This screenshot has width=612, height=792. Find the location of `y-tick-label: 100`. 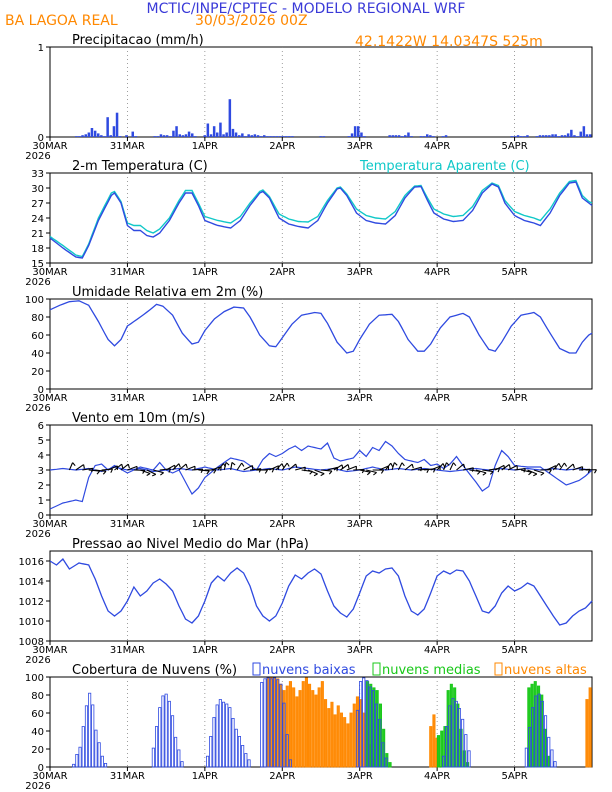

y-tick-label: 100 is located at coordinates (34, 300).